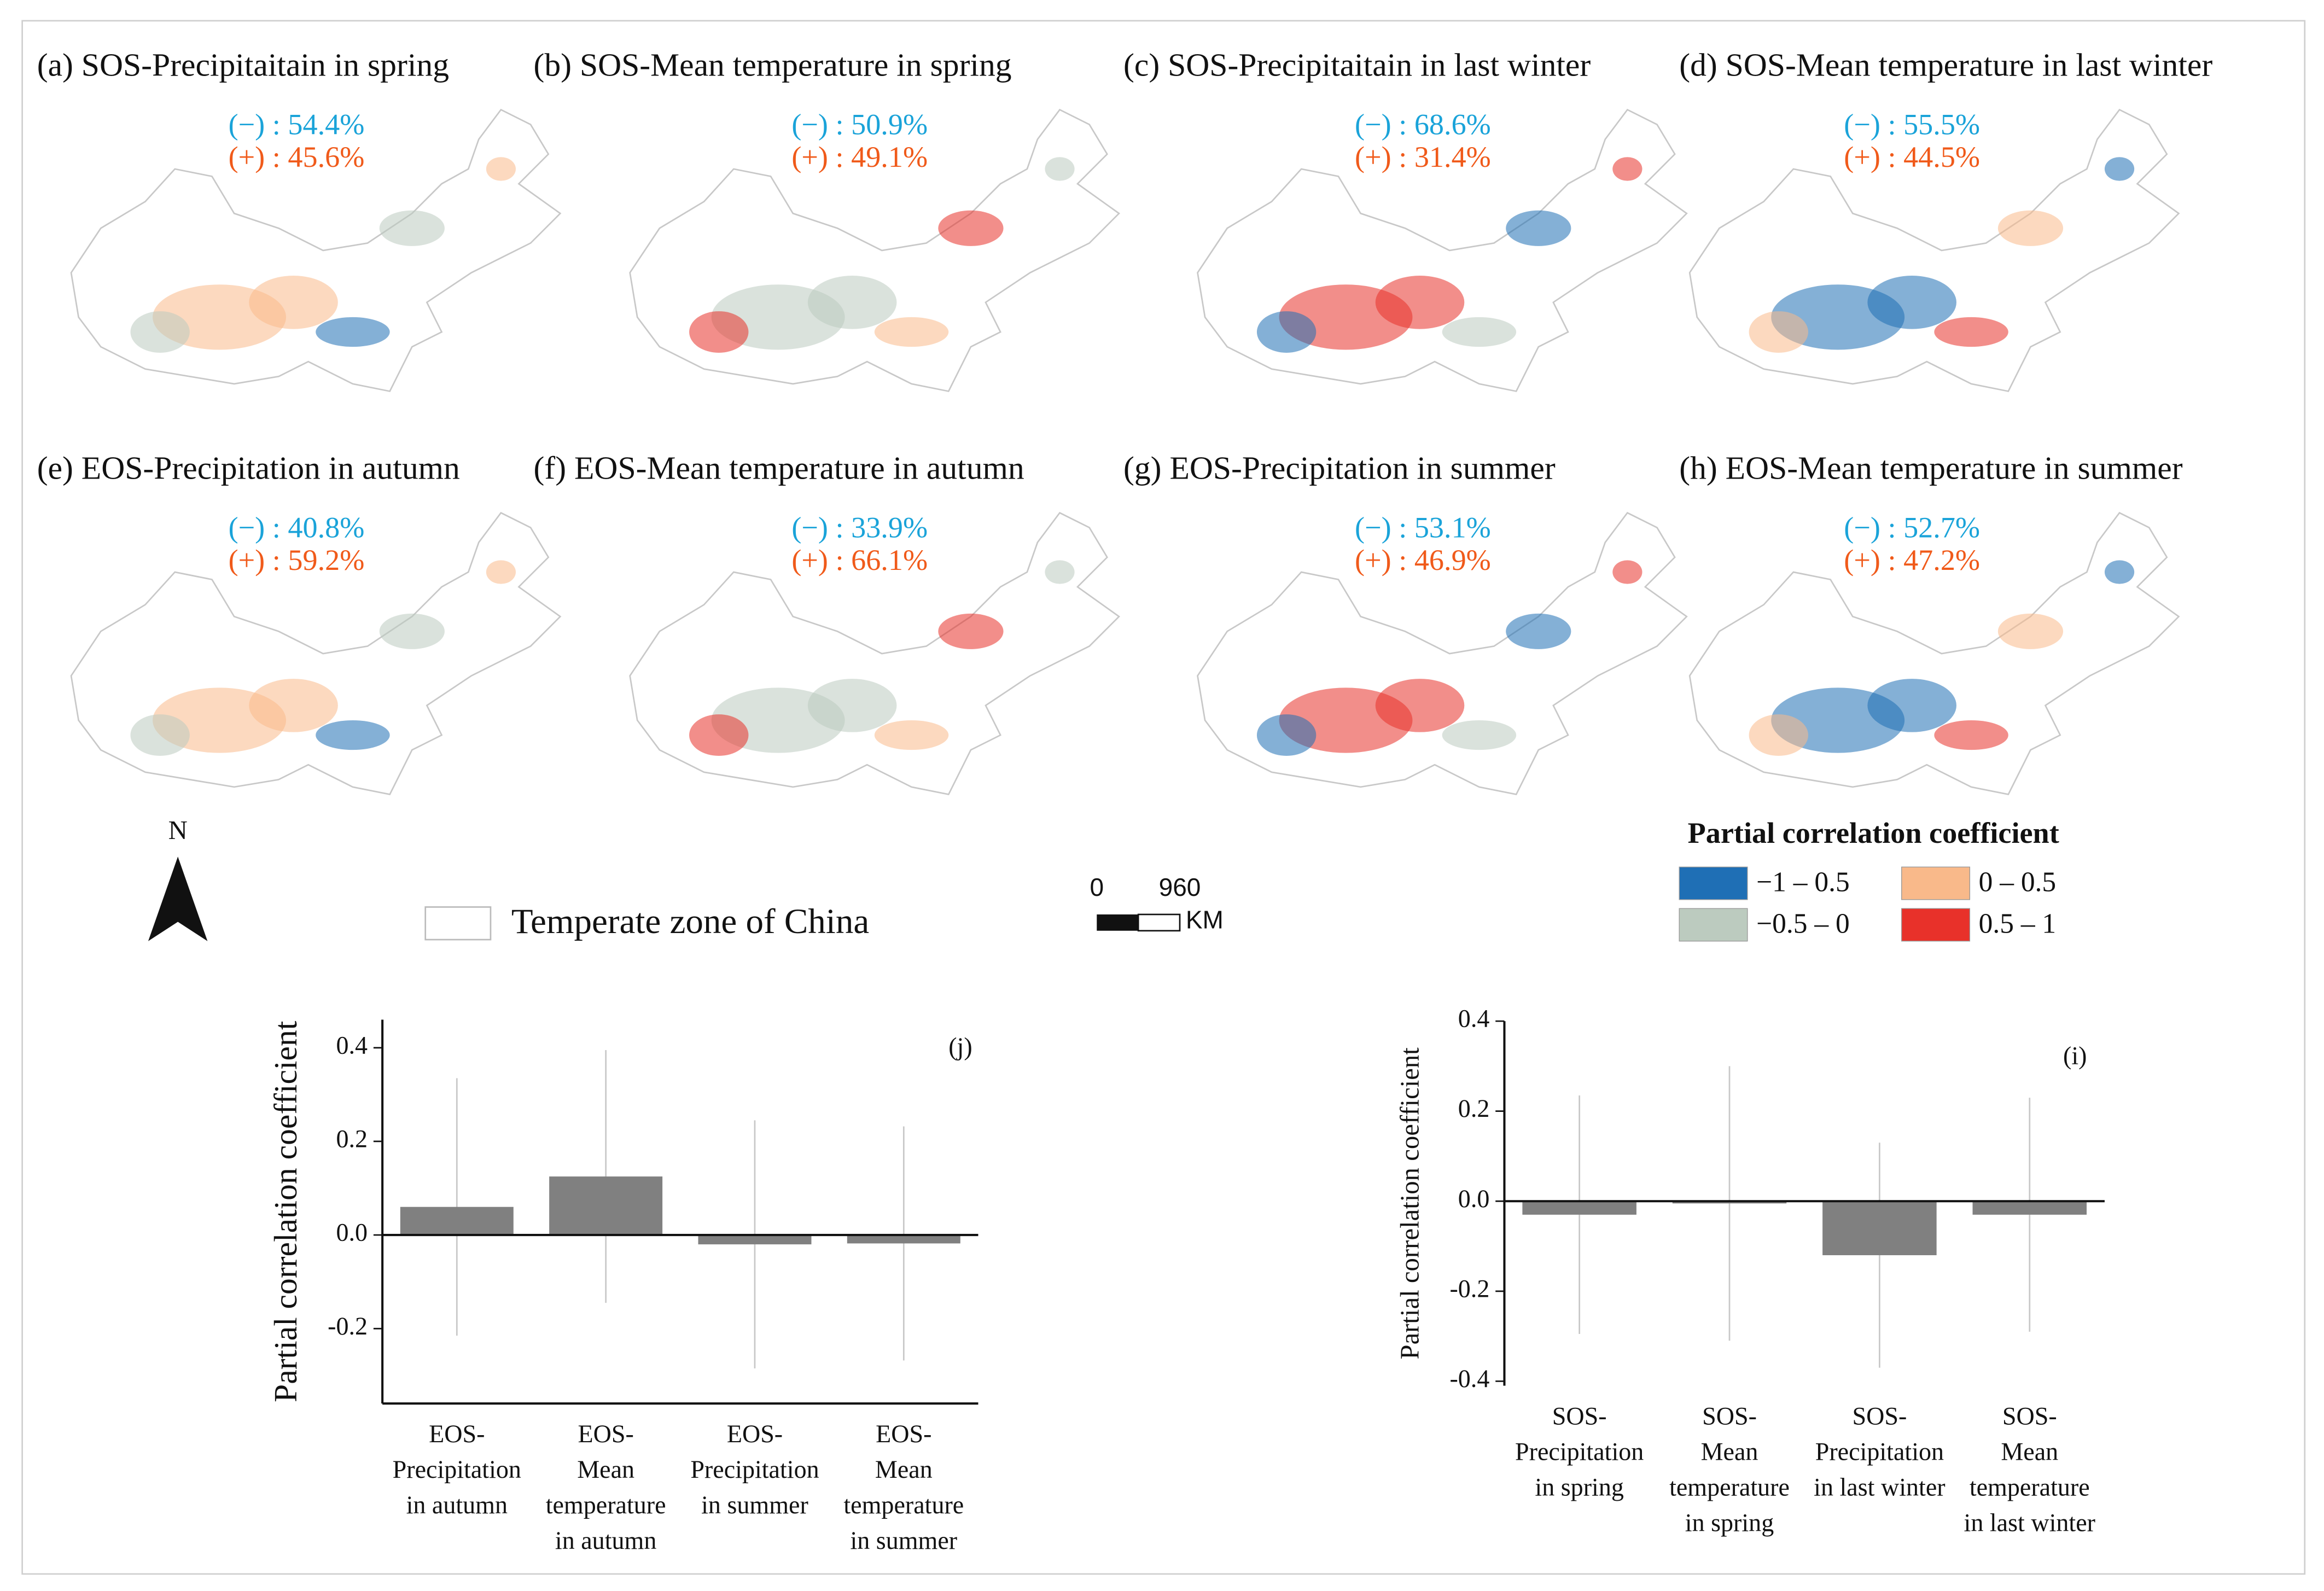 The image size is (2324, 1591). What do you see at coordinates (859, 527) in the screenshot?
I see `negative-share: (−) : 33.9%` at bounding box center [859, 527].